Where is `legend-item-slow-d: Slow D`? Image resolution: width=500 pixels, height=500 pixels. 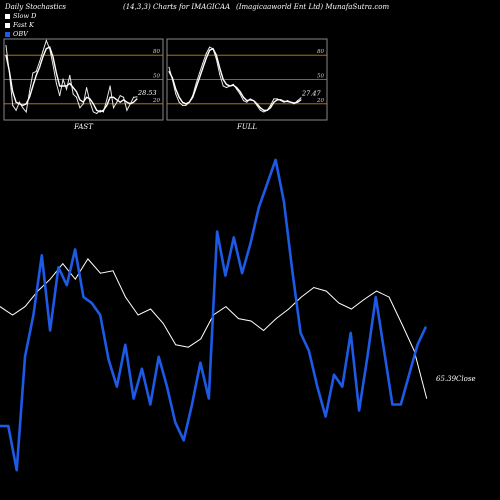 legend-item-slow-d: Slow D is located at coordinates (20, 16).